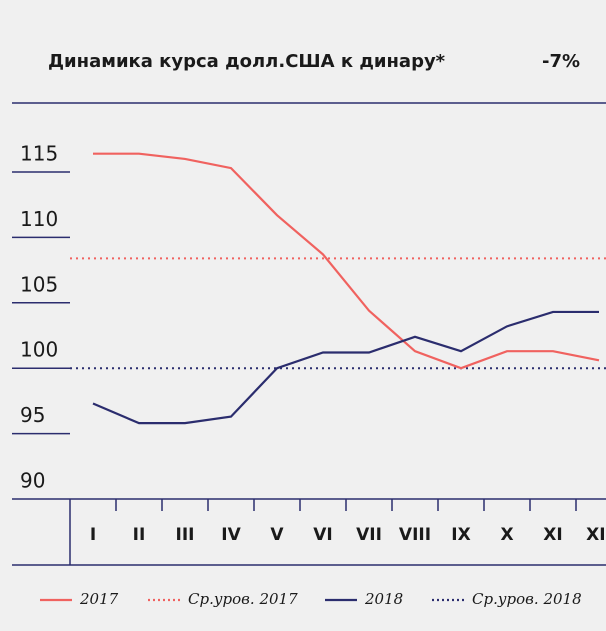 This screenshot has width=606, height=631. Describe the element at coordinates (139, 535) in the screenshot. I see `x-tick-label: II` at that location.